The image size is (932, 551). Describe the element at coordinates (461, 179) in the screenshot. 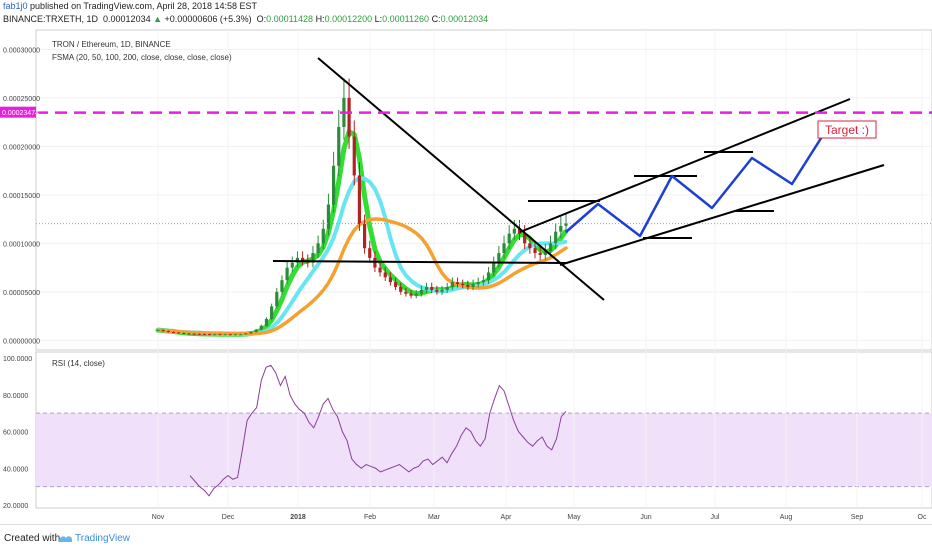

I see `downtrend-line` at that location.